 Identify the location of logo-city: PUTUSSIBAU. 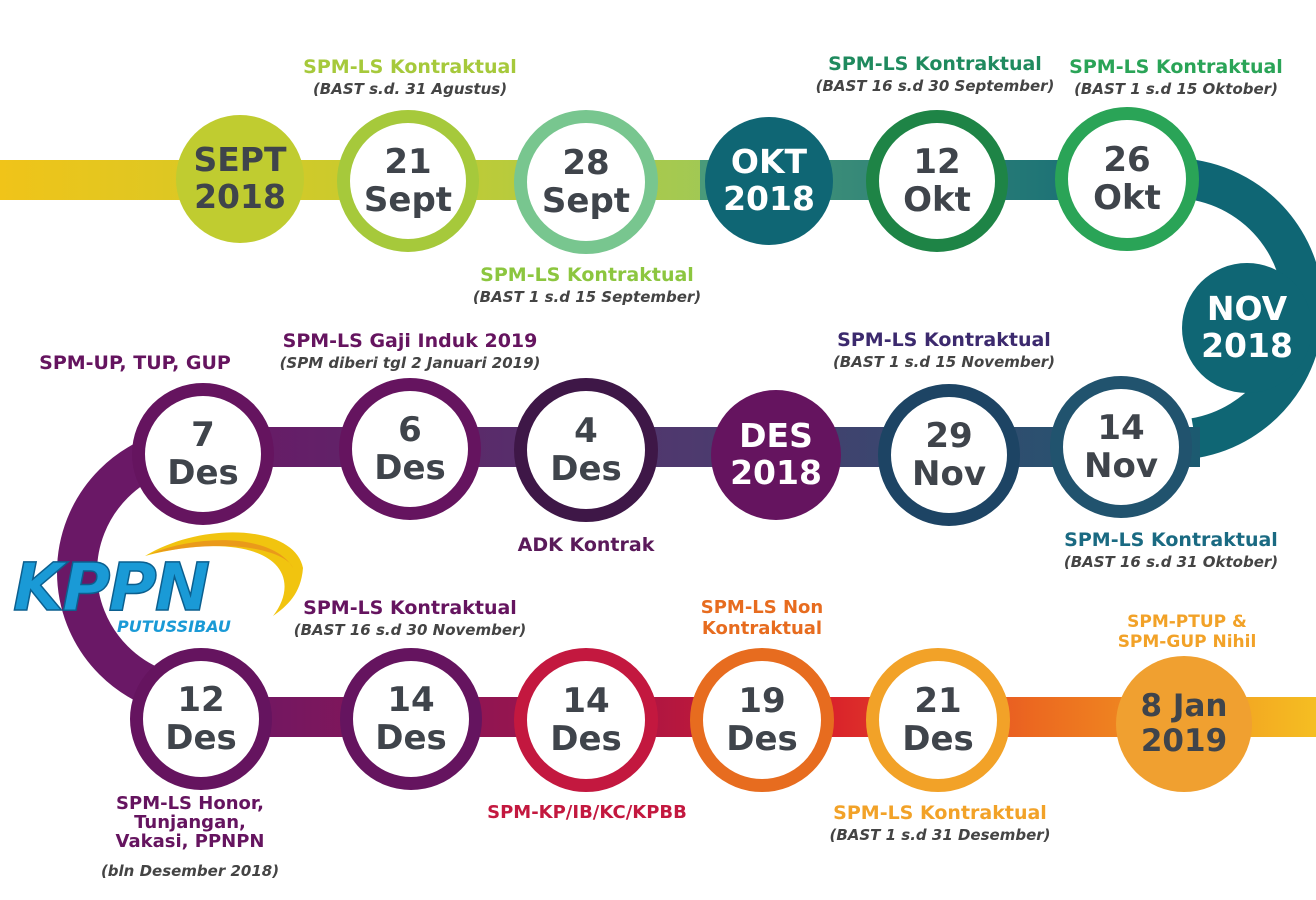
(174, 626).